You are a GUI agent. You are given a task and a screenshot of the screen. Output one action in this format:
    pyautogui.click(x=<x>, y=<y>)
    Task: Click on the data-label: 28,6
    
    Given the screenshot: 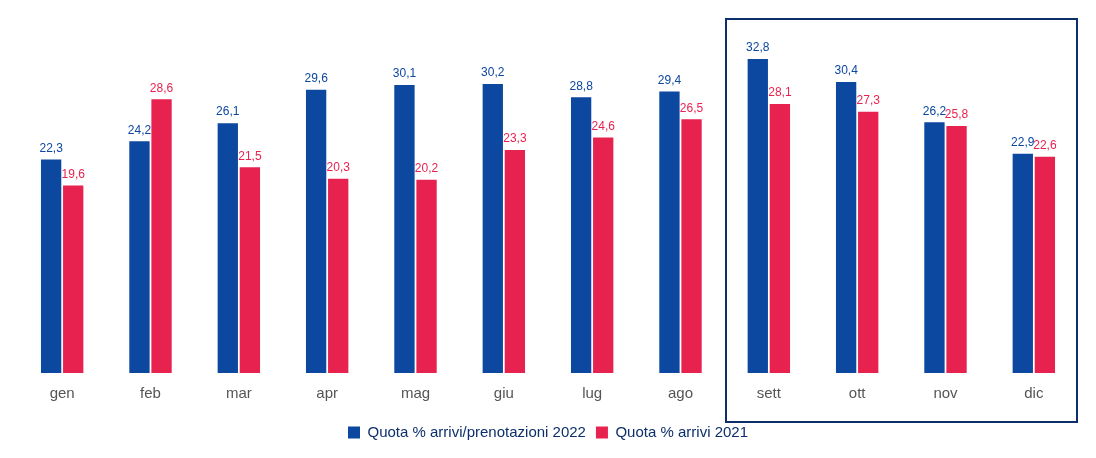 What is the action you would take?
    pyautogui.click(x=161, y=87)
    